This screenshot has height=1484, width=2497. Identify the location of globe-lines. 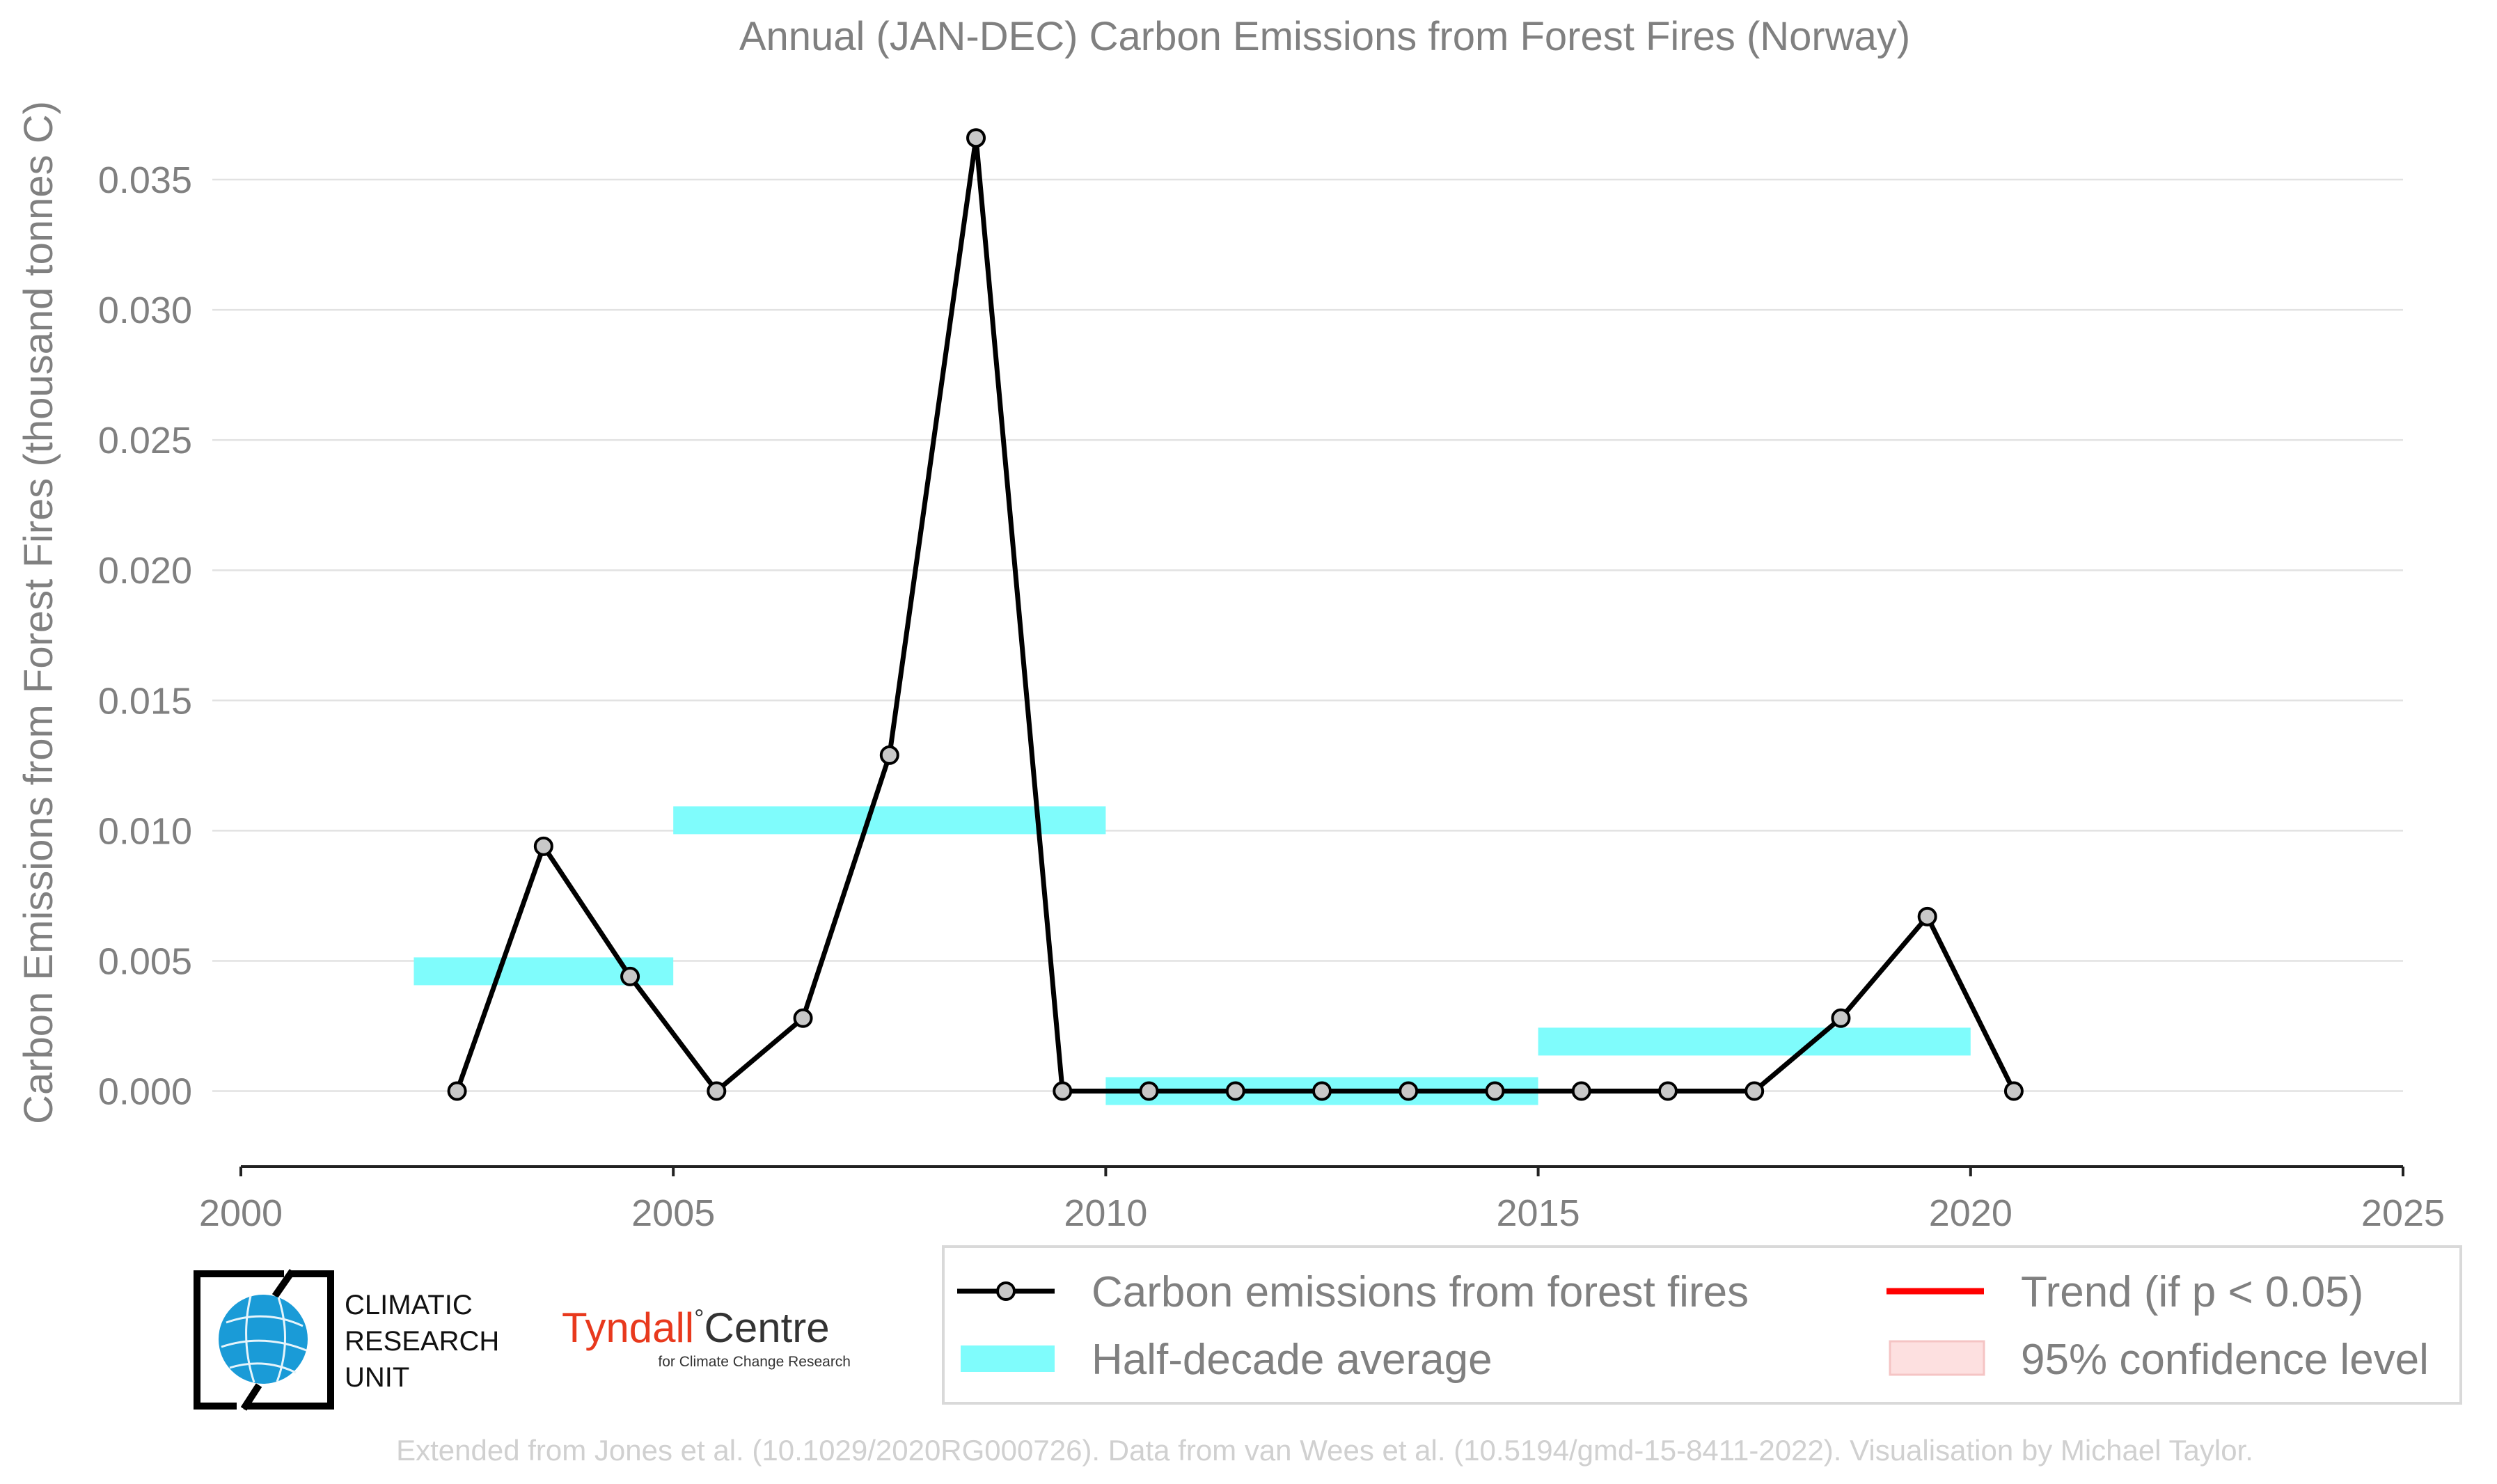
(264, 1339).